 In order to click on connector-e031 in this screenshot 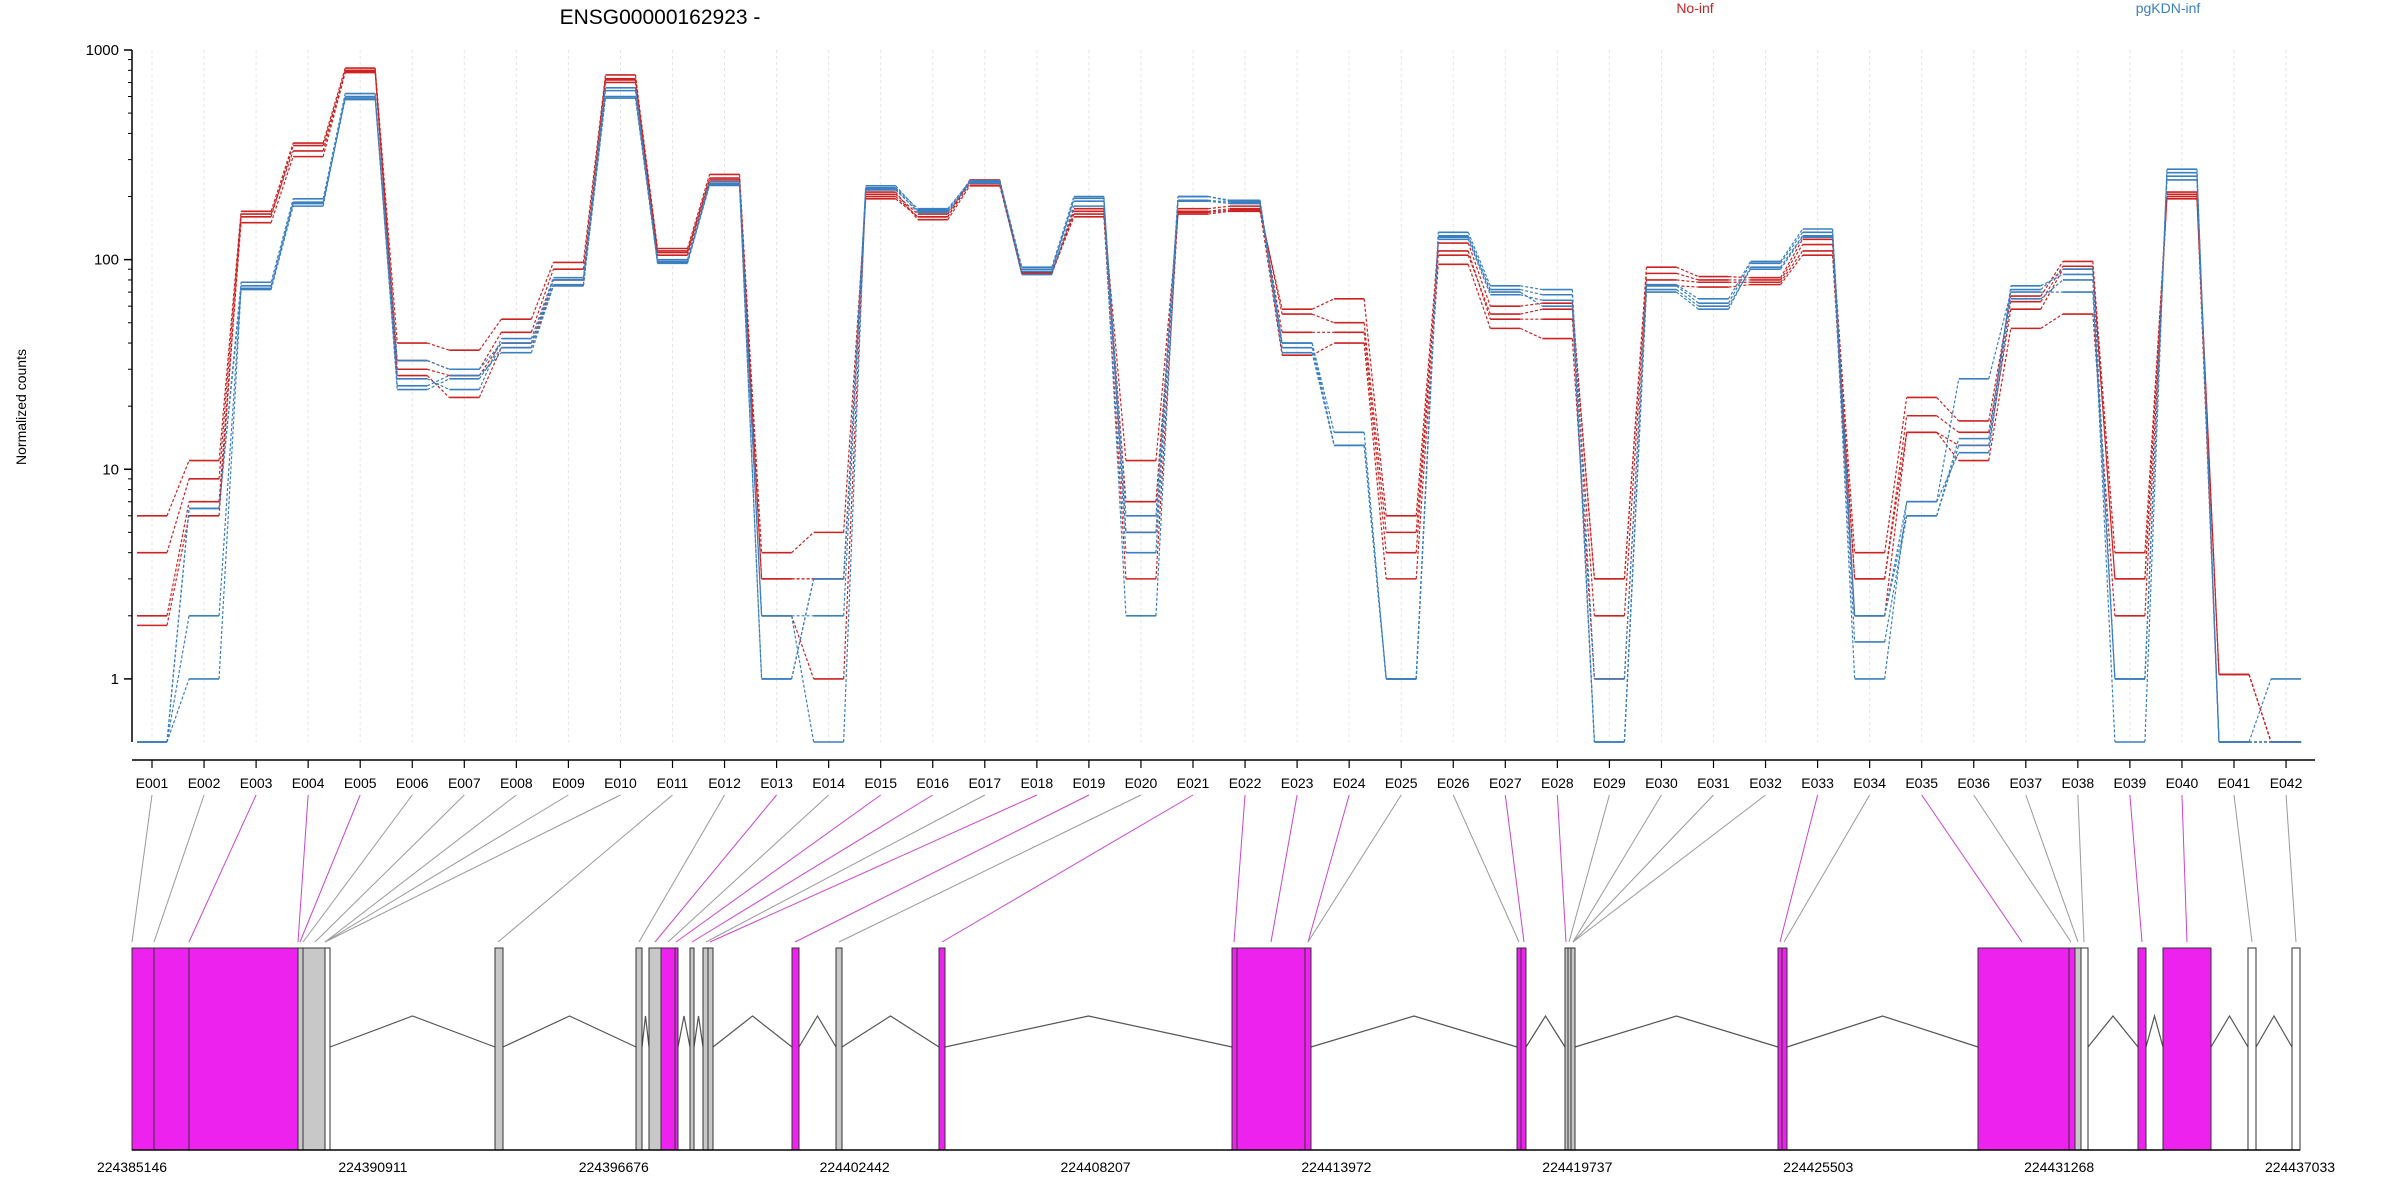, I will do `click(1643, 868)`.